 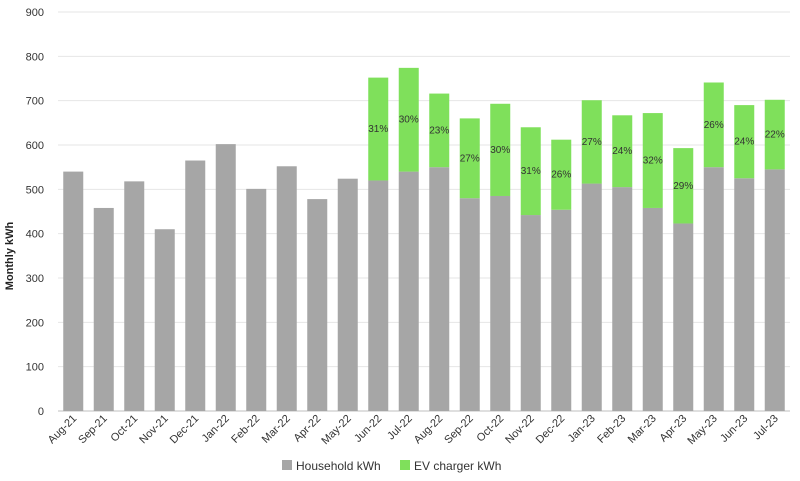 I want to click on x-tick-label: Aug-22, so click(x=429, y=430).